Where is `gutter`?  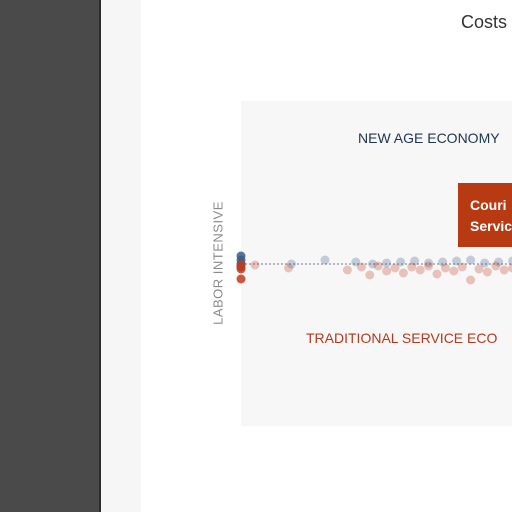
gutter is located at coordinates (121, 256).